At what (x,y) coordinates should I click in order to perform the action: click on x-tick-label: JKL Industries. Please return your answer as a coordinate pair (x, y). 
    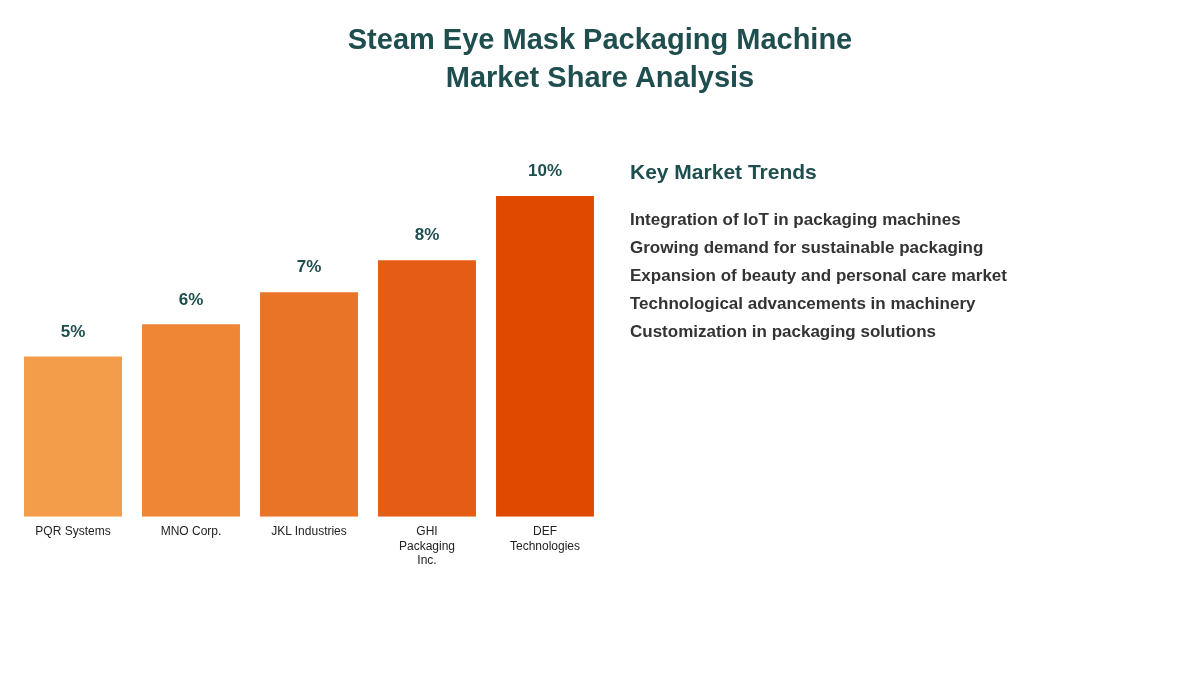
    Looking at the image, I should click on (309, 531).